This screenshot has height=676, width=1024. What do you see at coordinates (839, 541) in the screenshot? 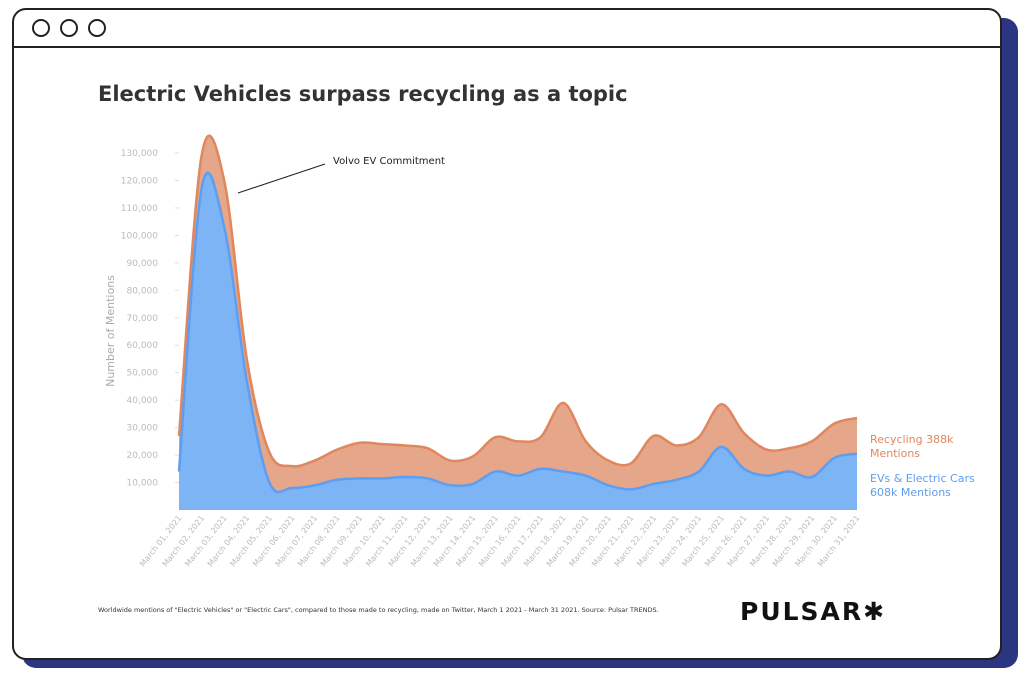
I see `x-tick-label: March 31, 2021` at bounding box center [839, 541].